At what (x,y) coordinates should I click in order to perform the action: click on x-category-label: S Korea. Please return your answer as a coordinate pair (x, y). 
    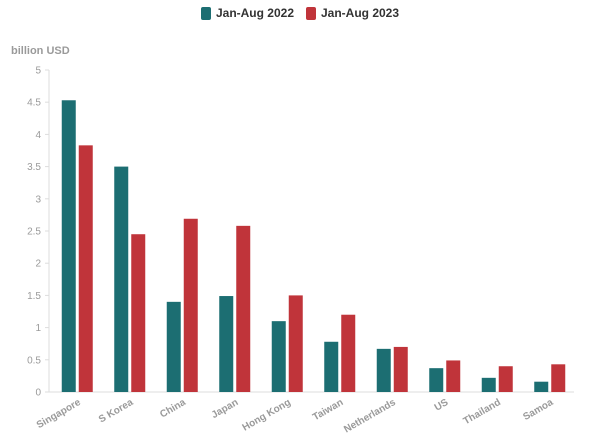
    Looking at the image, I should click on (116, 411).